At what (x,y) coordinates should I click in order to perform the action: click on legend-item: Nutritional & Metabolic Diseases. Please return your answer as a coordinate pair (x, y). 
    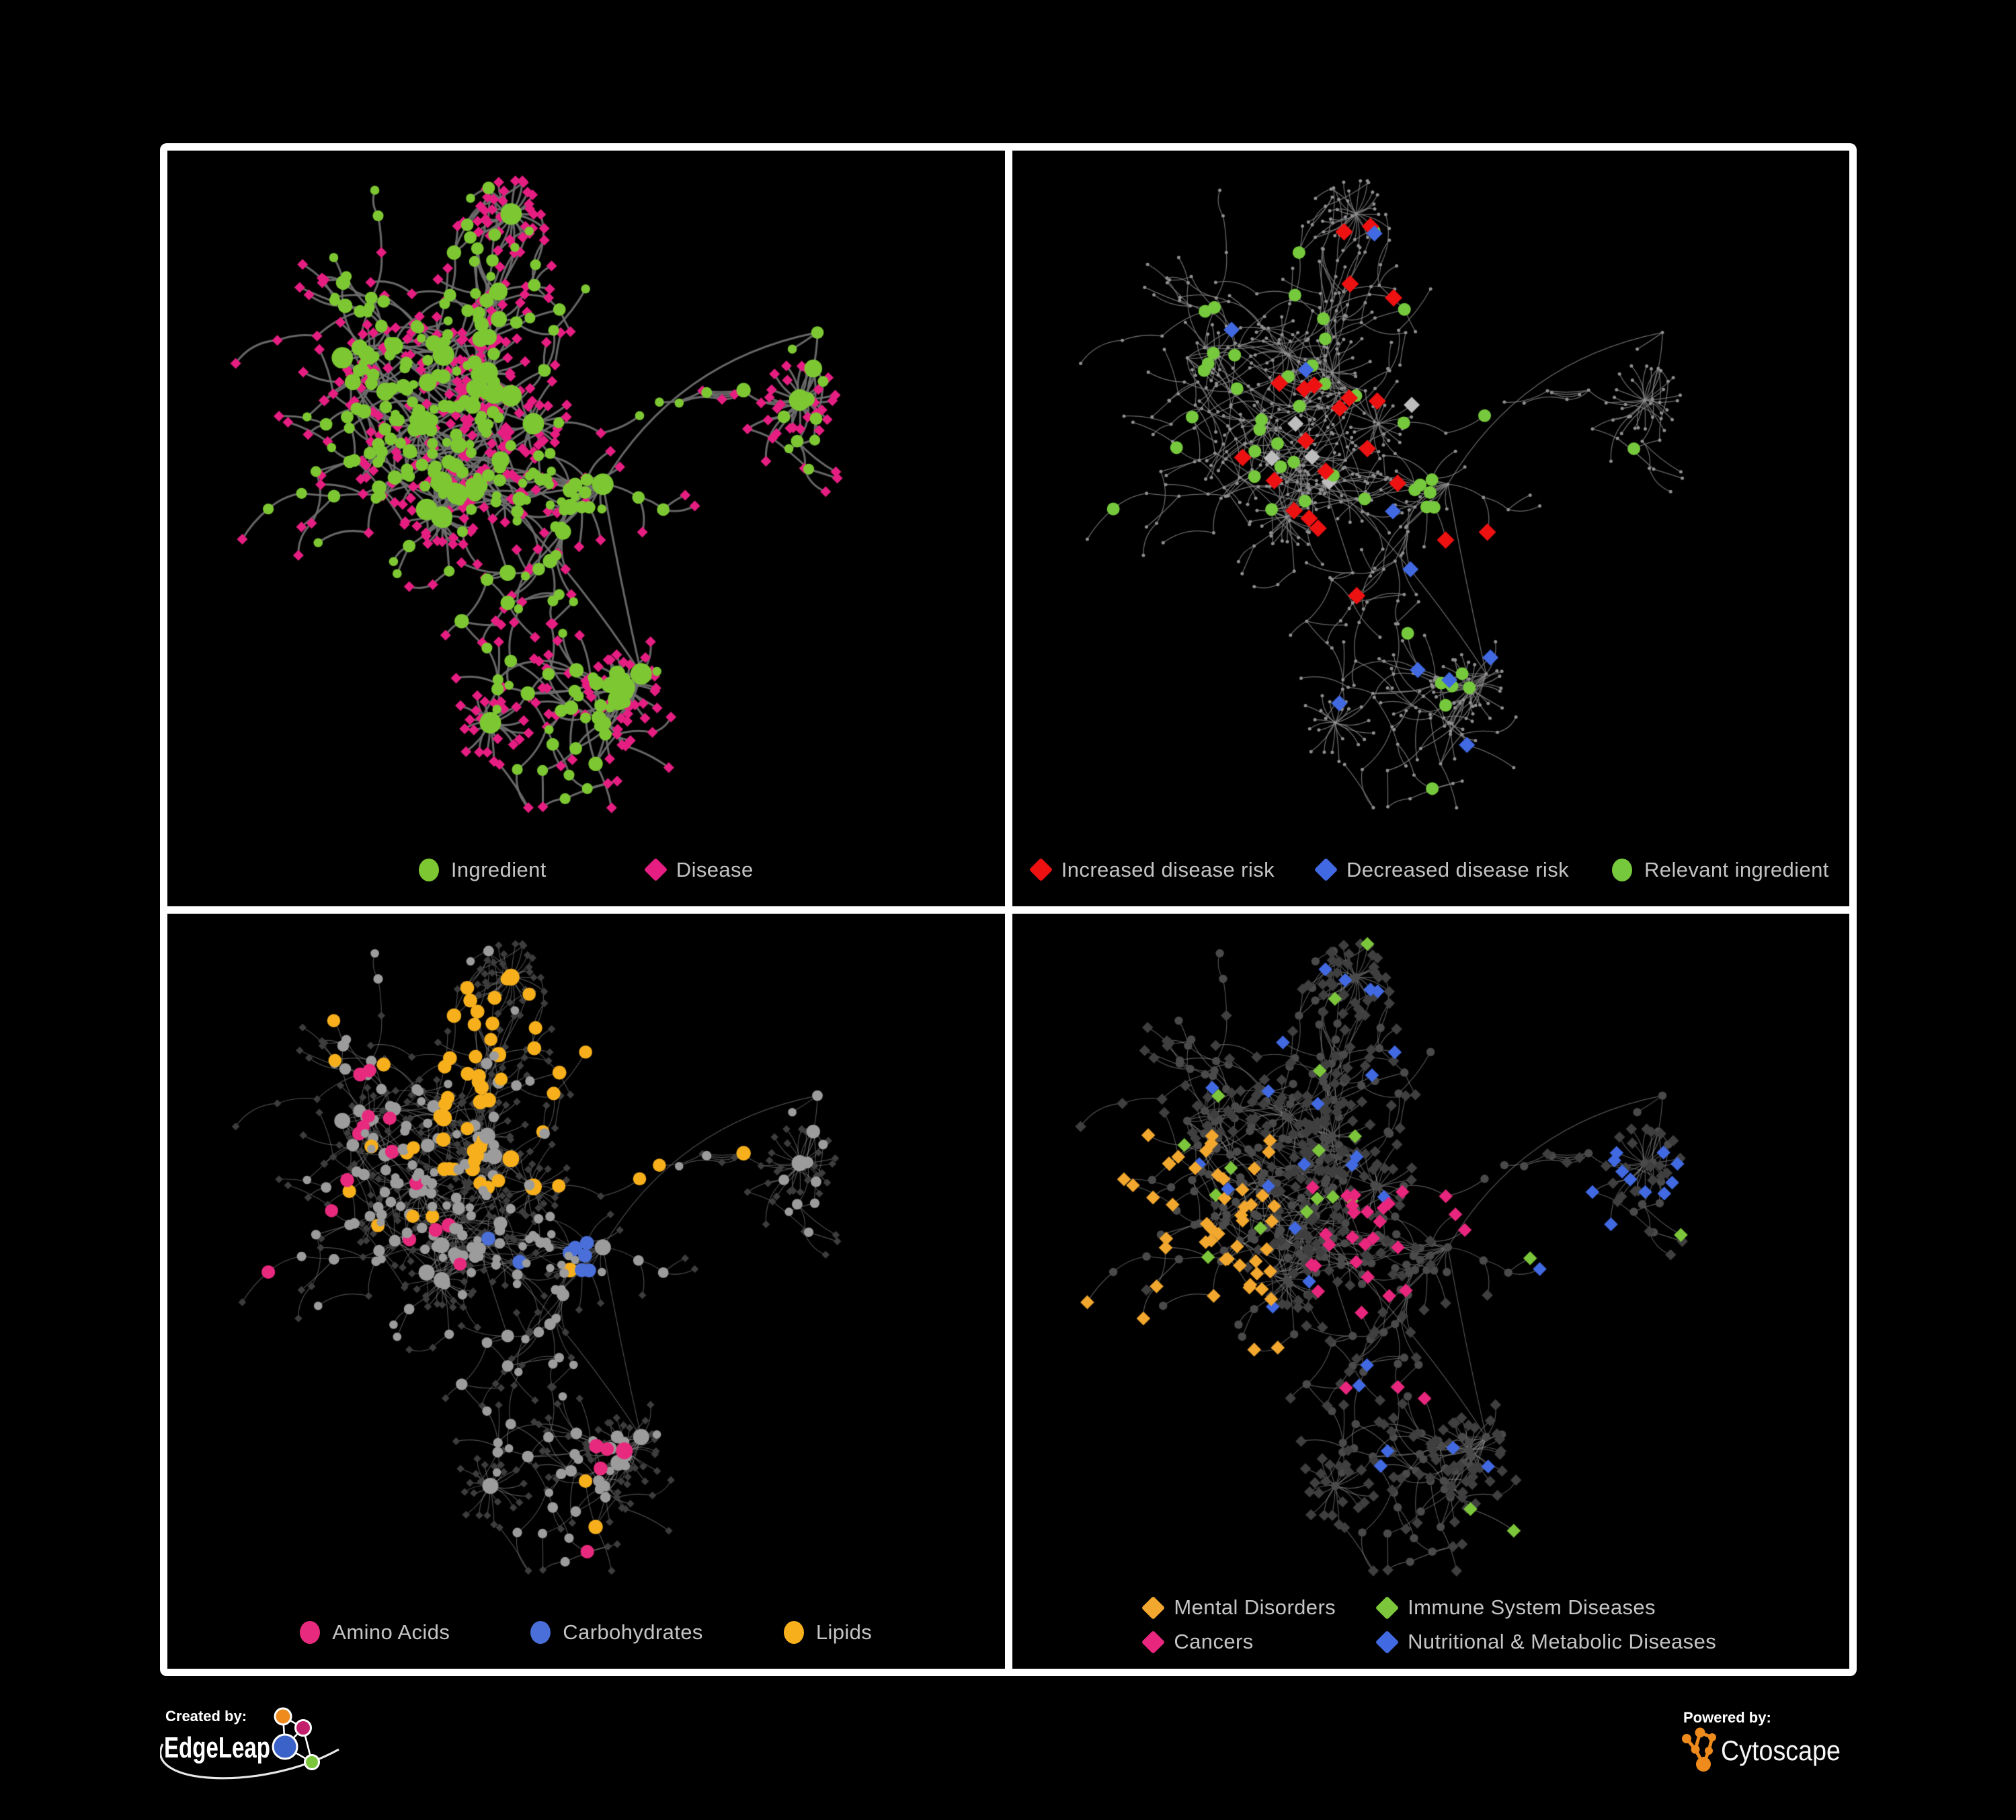
    Looking at the image, I should click on (1546, 1642).